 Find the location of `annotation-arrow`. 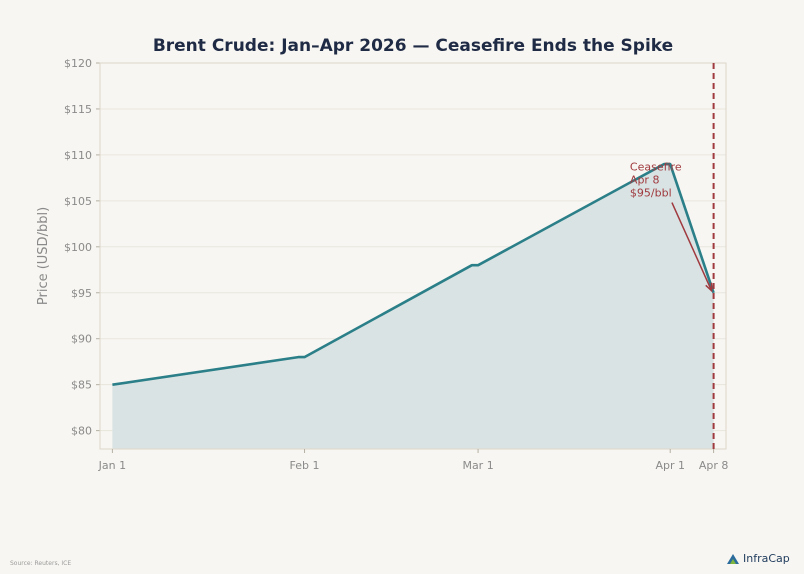

annotation-arrow is located at coordinates (692, 247).